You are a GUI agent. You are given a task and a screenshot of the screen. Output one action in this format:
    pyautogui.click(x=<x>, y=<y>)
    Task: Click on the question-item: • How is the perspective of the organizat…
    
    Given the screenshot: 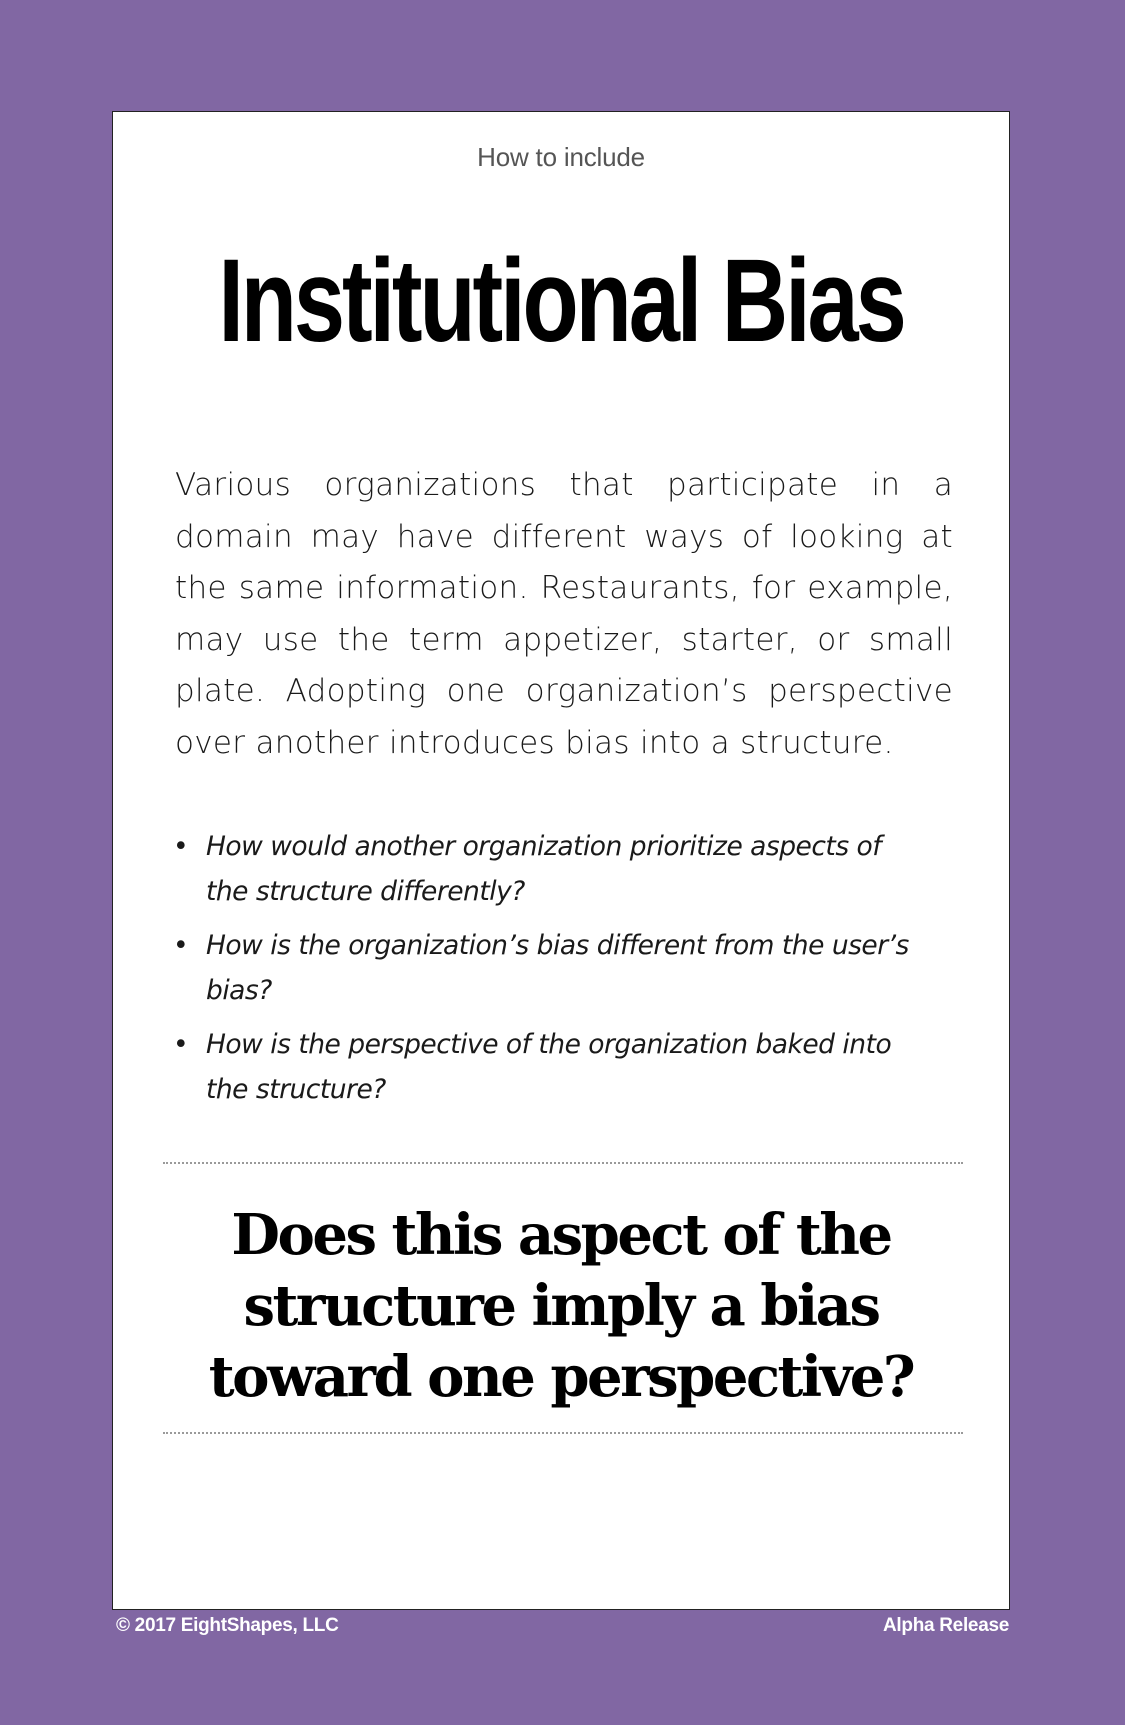 What is the action you would take?
    pyautogui.click(x=543, y=1067)
    